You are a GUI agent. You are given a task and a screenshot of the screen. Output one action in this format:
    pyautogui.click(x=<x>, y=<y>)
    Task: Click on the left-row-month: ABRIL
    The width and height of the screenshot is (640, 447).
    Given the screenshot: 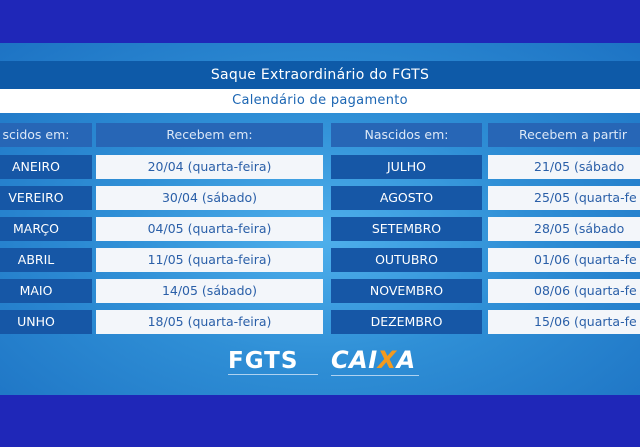 What is the action you would take?
    pyautogui.click(x=46, y=260)
    